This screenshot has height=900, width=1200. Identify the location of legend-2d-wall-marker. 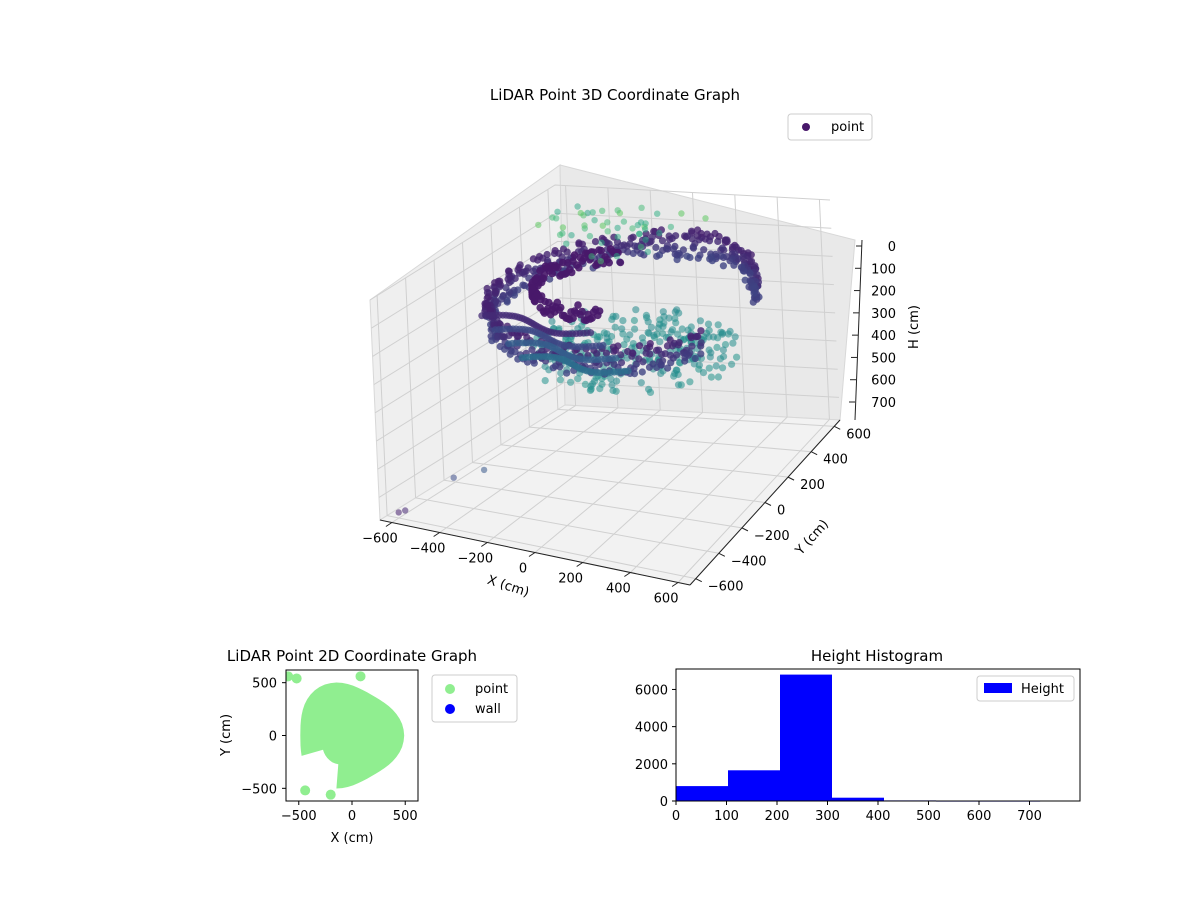
(450, 709).